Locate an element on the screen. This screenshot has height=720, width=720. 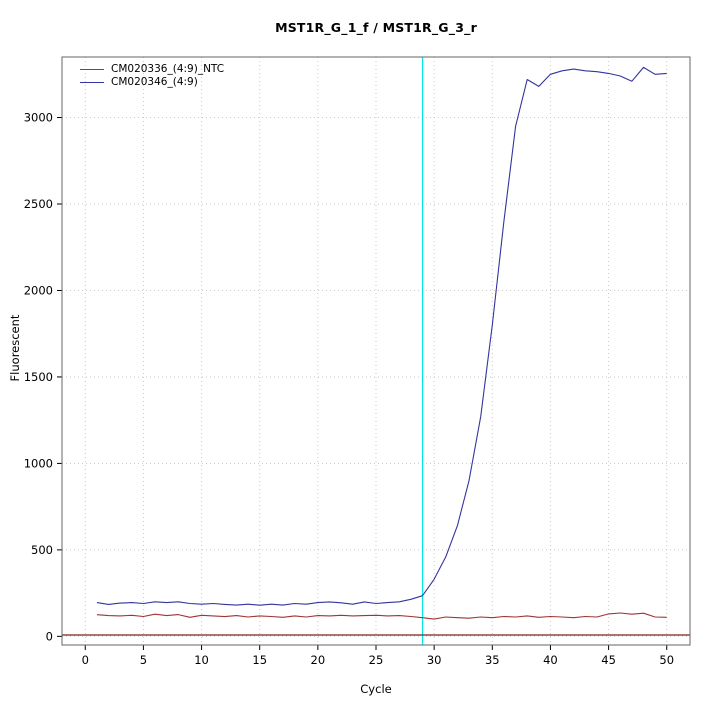
x-axis: 0 5 10 15 20 25 30 35 40 45 50 is located at coordinates (378, 656).